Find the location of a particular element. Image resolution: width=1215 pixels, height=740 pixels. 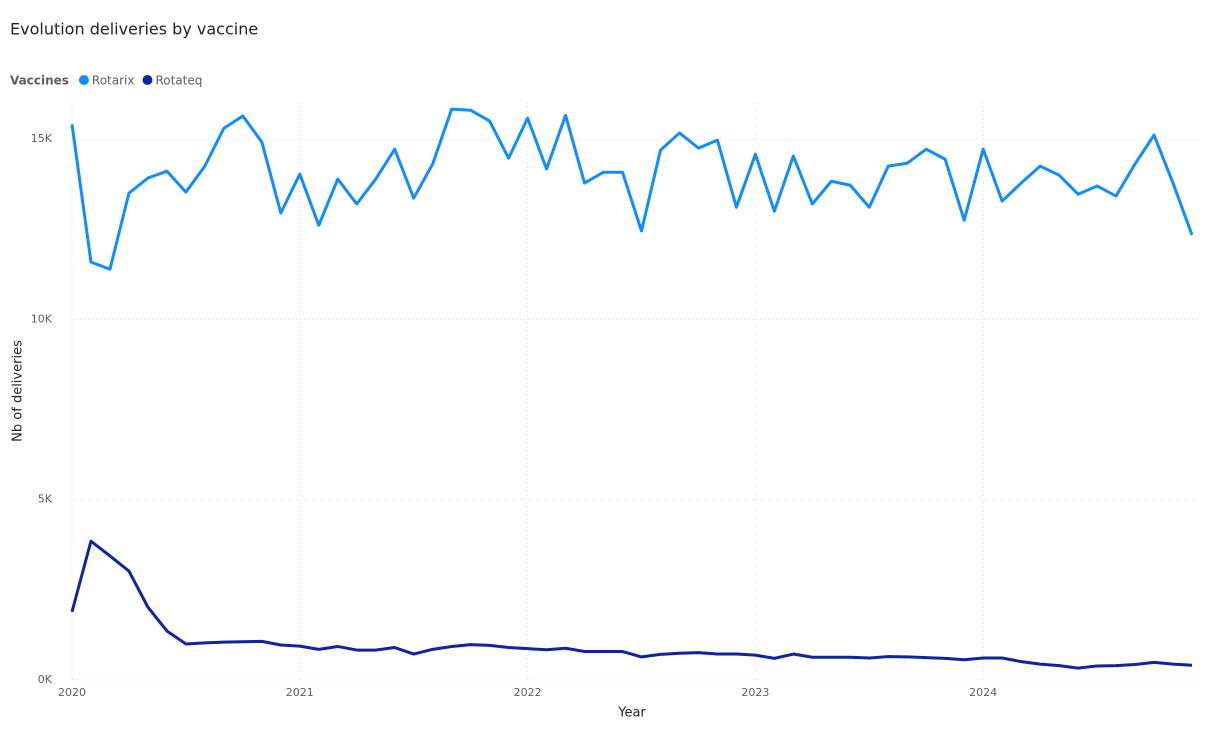

legend-label: Rotarix is located at coordinates (113, 81).